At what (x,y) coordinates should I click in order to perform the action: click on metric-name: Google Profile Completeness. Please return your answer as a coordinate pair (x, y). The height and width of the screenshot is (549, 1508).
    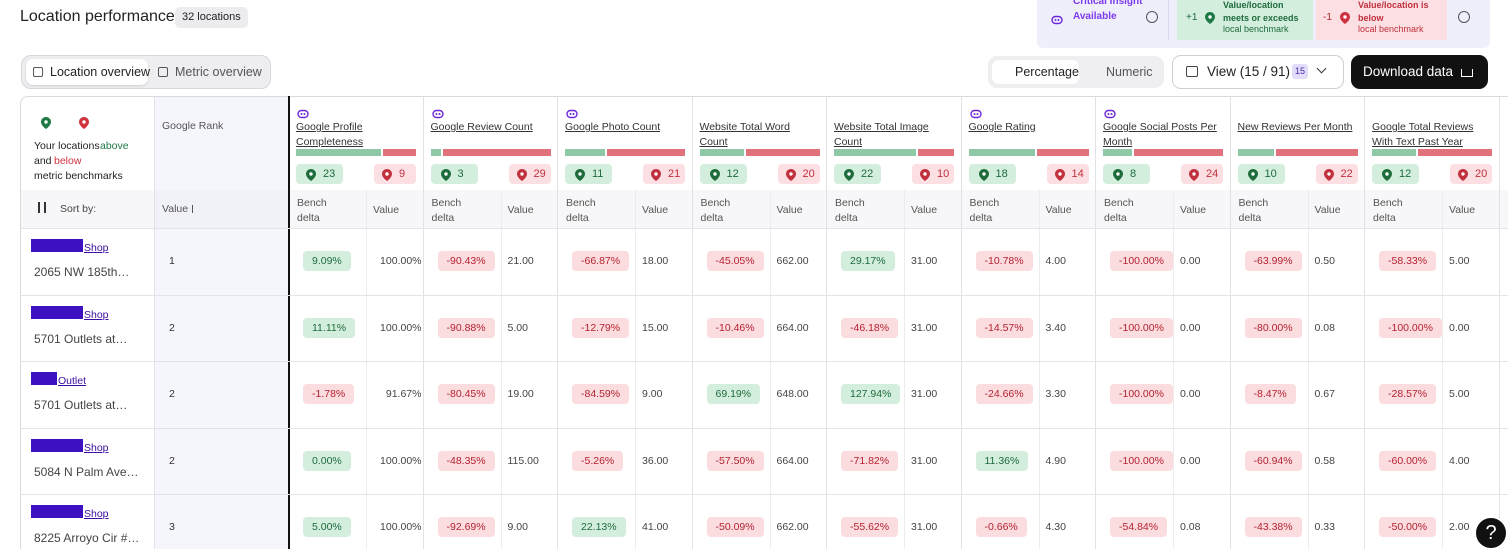
    Looking at the image, I should click on (330, 134).